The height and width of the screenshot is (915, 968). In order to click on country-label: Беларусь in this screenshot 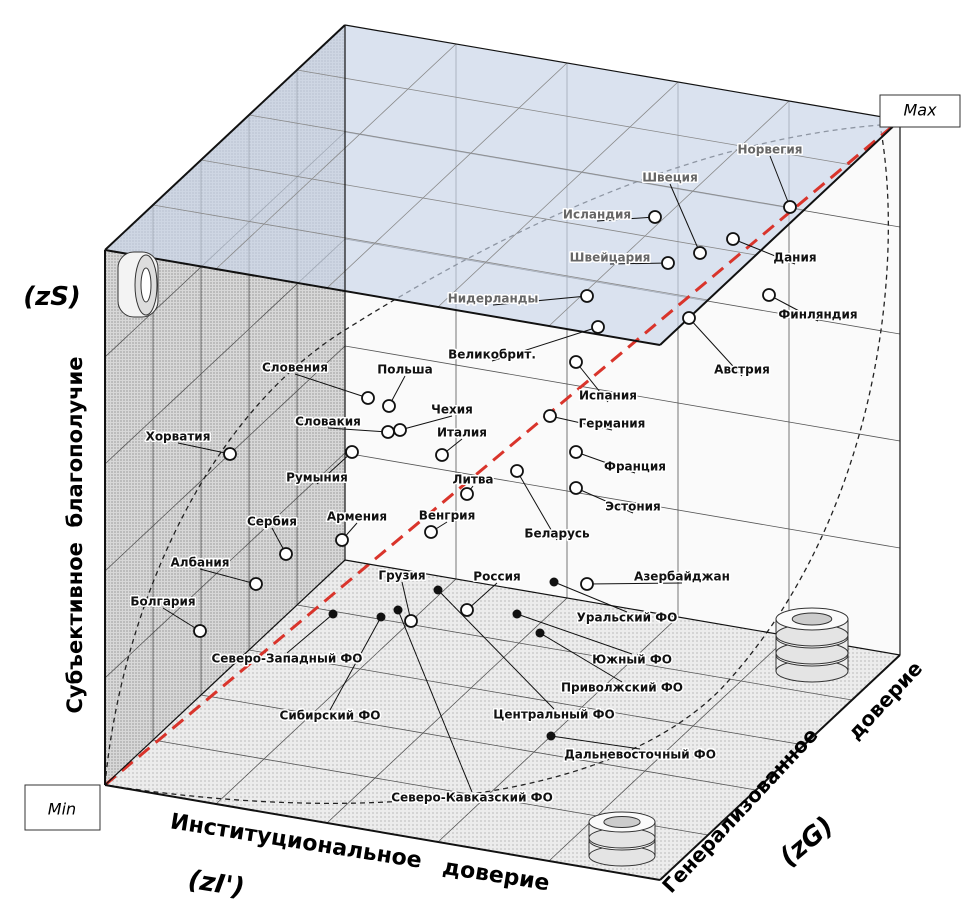, I will do `click(557, 534)`.